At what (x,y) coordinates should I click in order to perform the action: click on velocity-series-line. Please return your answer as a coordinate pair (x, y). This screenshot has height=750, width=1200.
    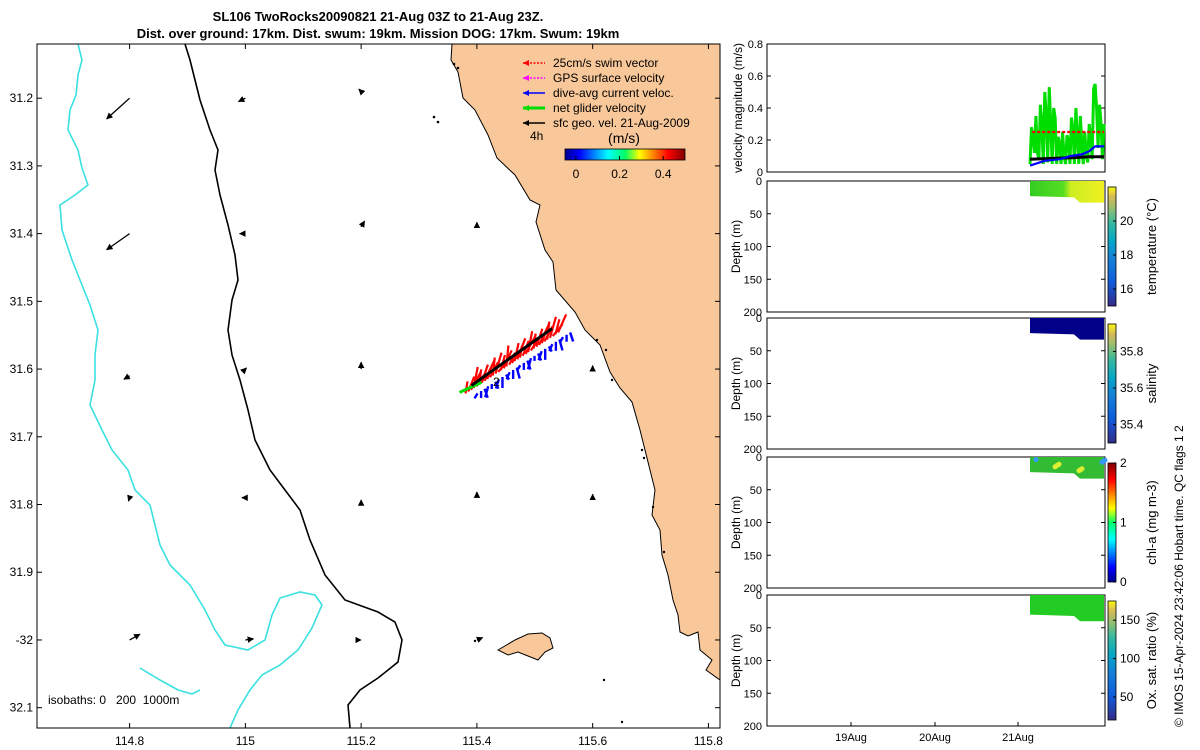
    Looking at the image, I should click on (1067, 124).